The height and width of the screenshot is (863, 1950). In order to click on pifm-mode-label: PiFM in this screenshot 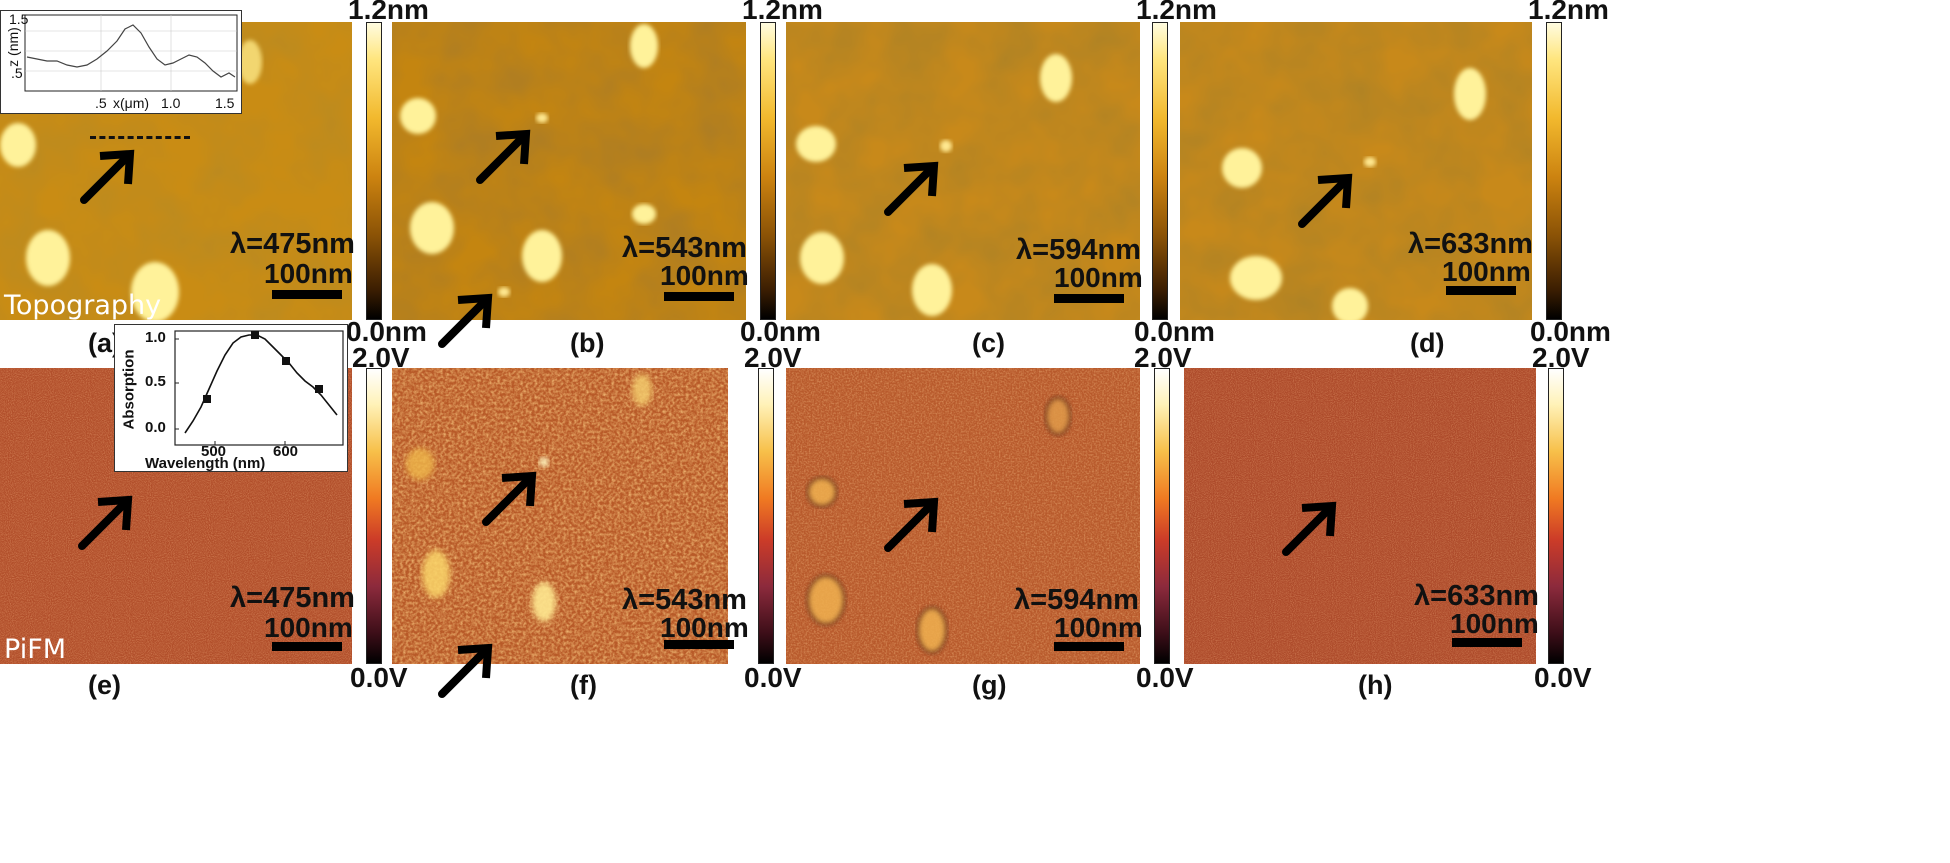, I will do `click(35, 649)`.